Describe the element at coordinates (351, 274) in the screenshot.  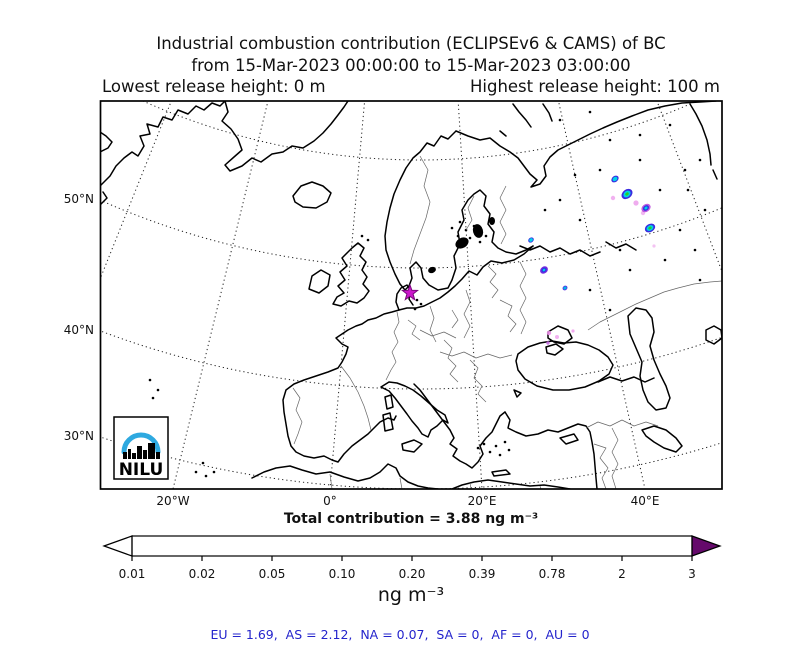
I see `coast-great-britain` at that location.